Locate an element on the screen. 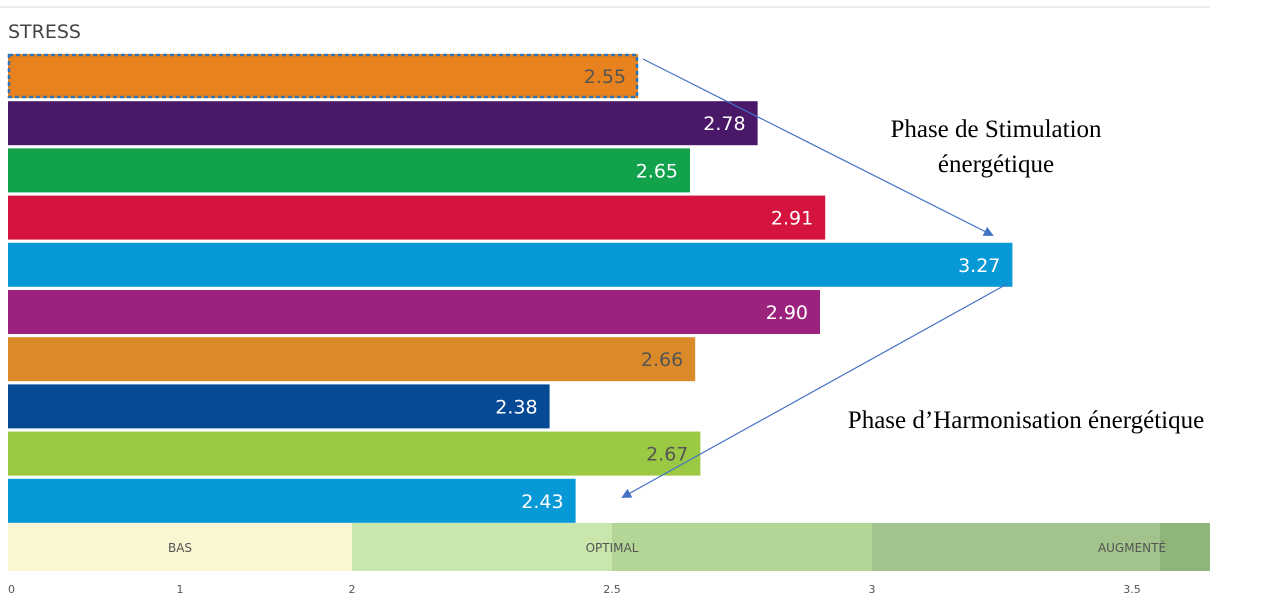  bar-value-label-8: 2.38 is located at coordinates (516, 407).